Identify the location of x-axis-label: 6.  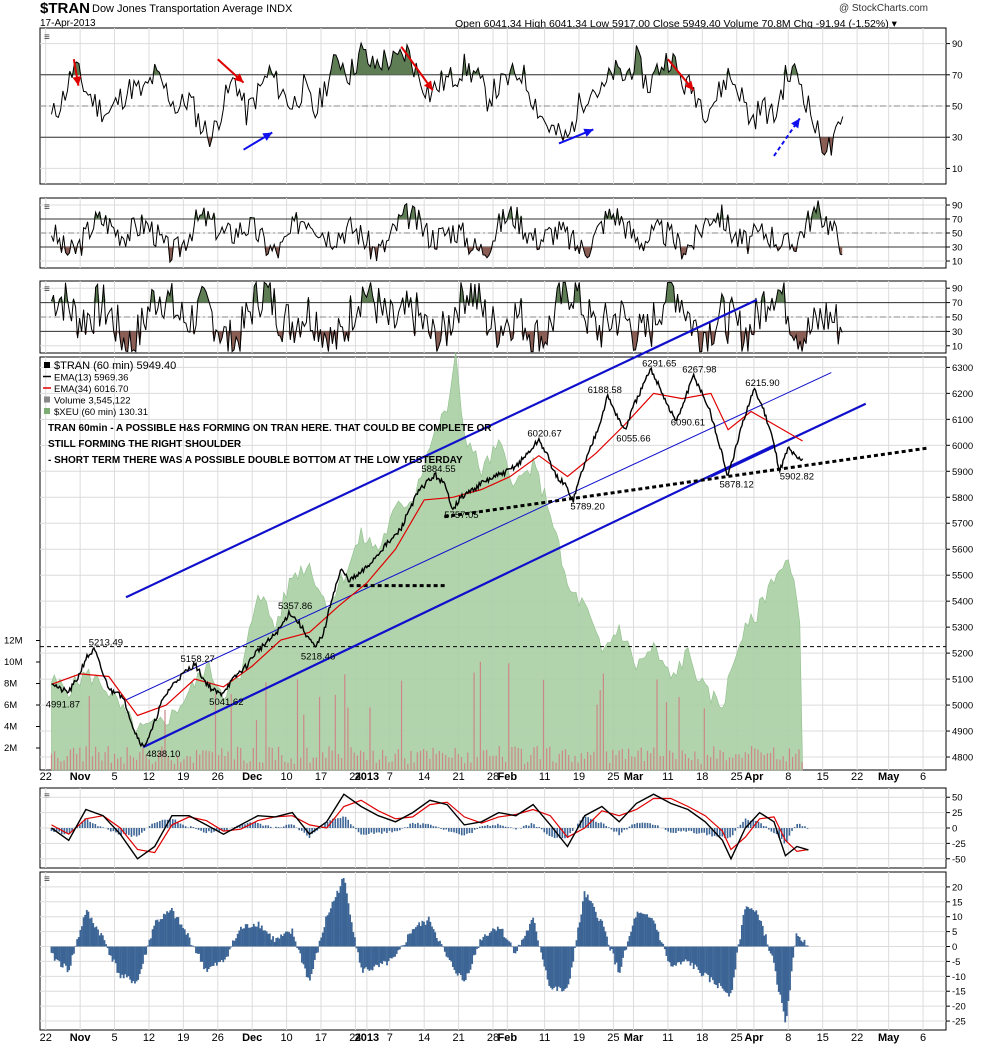
(923, 777).